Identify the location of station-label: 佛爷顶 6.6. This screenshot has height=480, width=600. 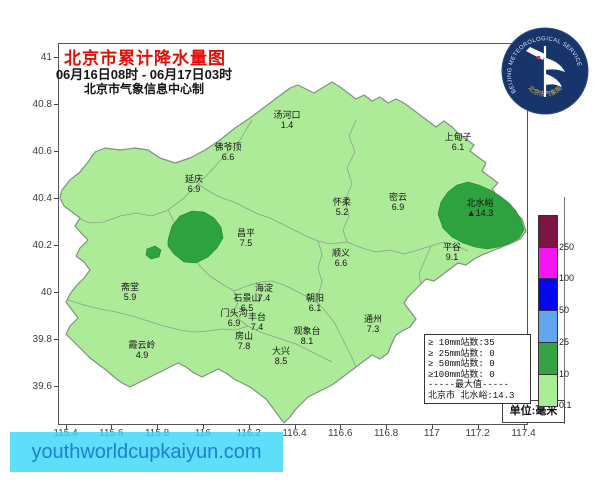
(228, 152).